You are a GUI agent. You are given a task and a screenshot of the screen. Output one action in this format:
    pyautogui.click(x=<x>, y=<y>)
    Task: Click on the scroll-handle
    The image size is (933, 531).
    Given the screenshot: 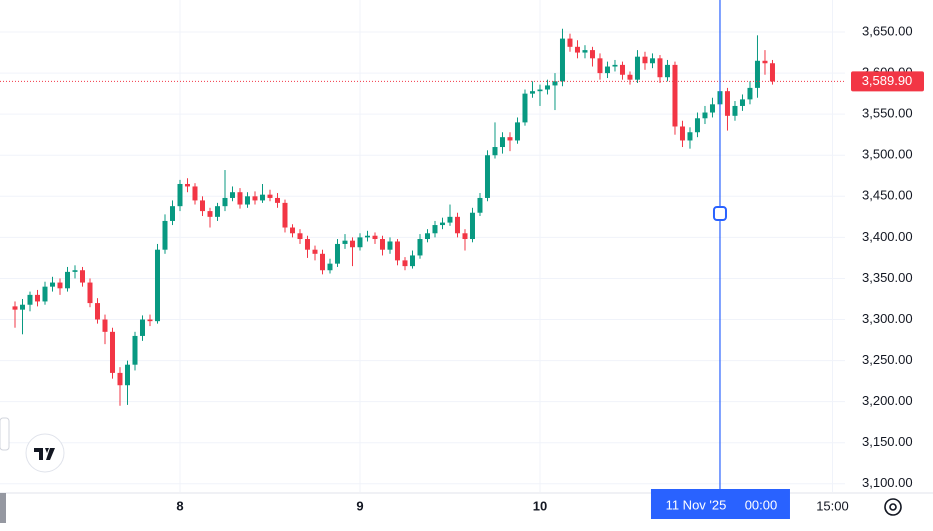 What is the action you would take?
    pyautogui.click(x=3, y=508)
    